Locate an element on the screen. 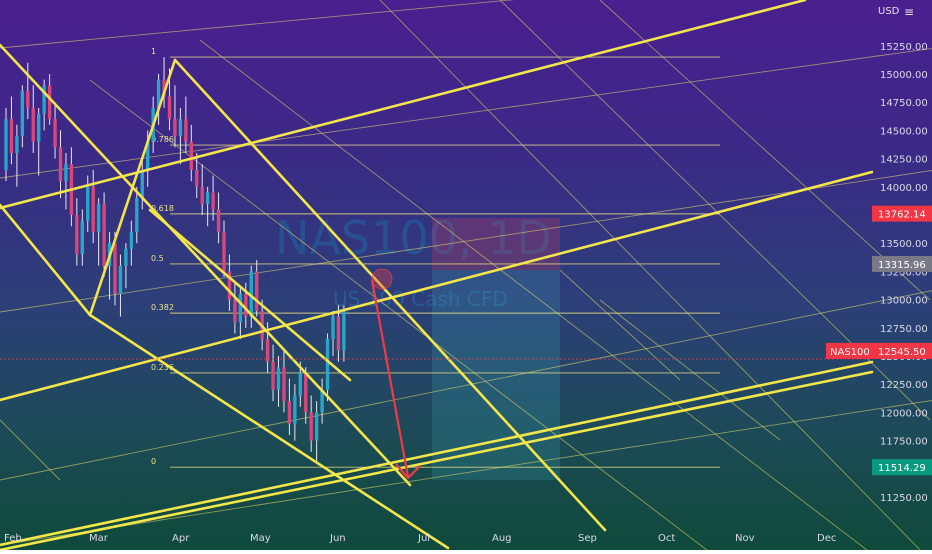 This screenshot has height=554, width=932. price-tick-label: 11250.00 is located at coordinates (904, 498).